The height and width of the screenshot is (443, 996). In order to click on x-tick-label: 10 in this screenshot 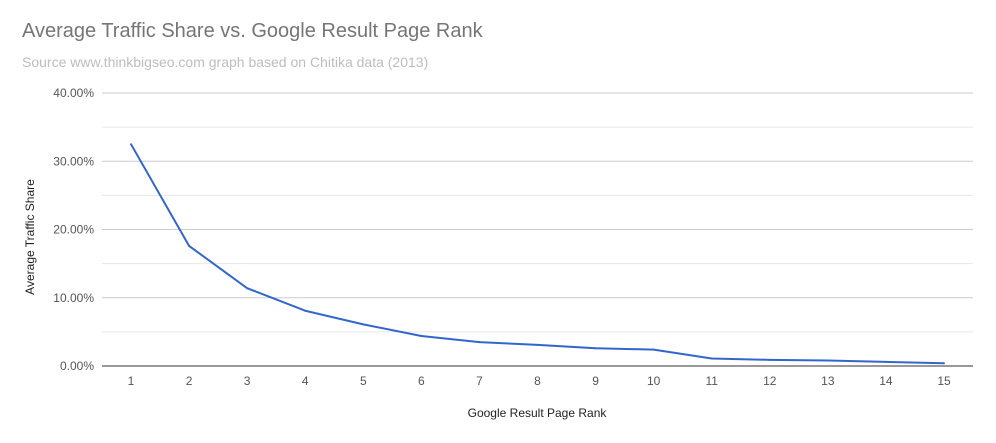, I will do `click(654, 381)`.